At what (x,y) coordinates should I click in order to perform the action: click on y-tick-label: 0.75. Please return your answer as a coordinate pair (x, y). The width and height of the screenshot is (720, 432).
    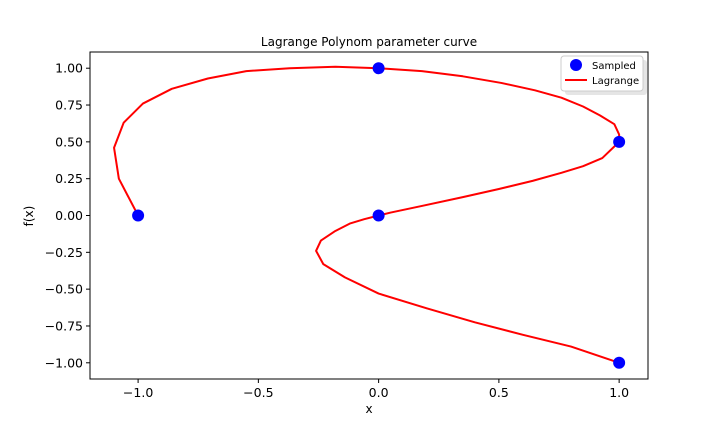
    Looking at the image, I should click on (69, 105).